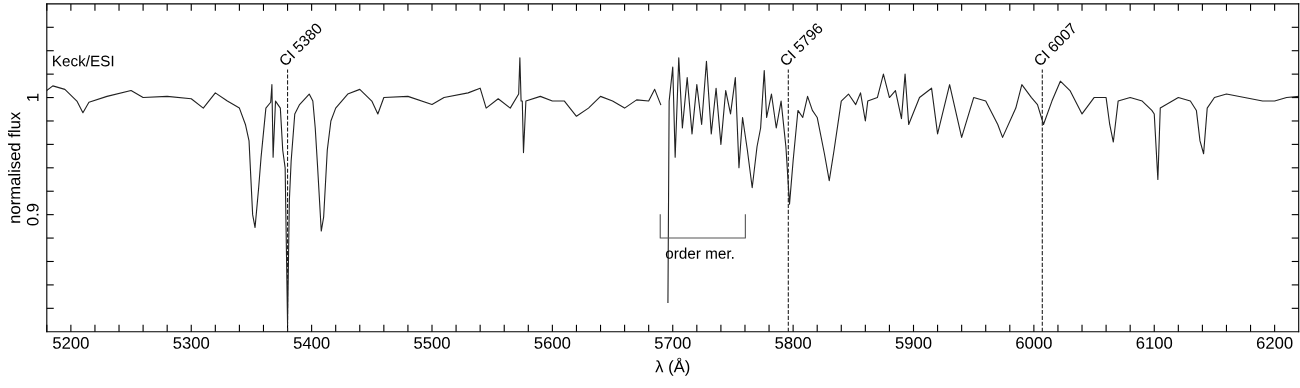  I want to click on x-tick-label: 5900, so click(913, 343).